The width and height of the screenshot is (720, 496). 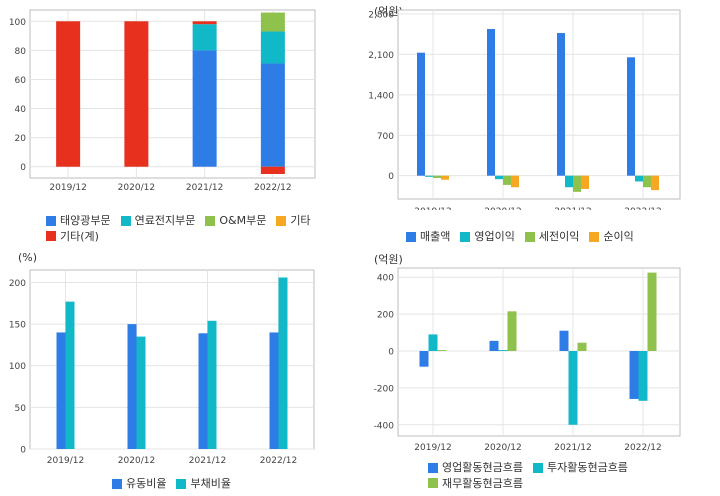 I want to click on y-tick-label: 2,800, so click(x=381, y=16).